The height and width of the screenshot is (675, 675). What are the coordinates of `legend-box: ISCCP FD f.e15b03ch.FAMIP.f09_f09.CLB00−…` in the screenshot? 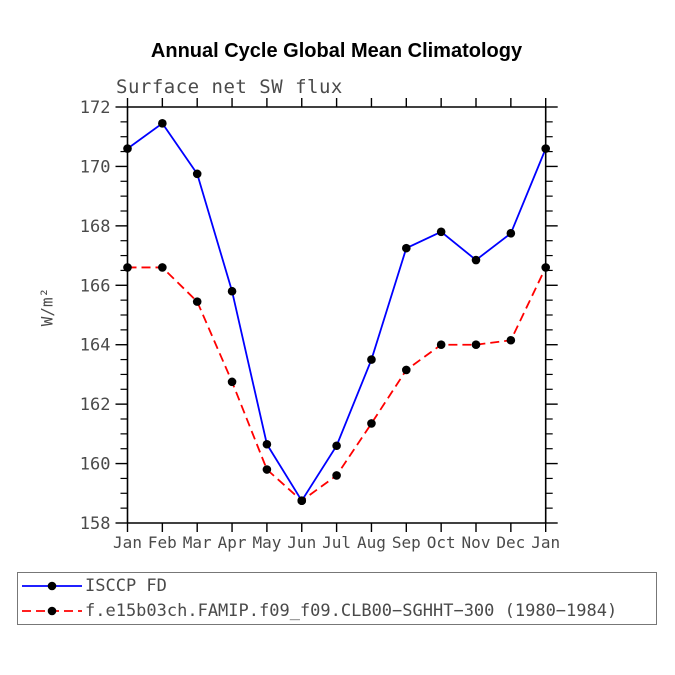 It's located at (337, 598).